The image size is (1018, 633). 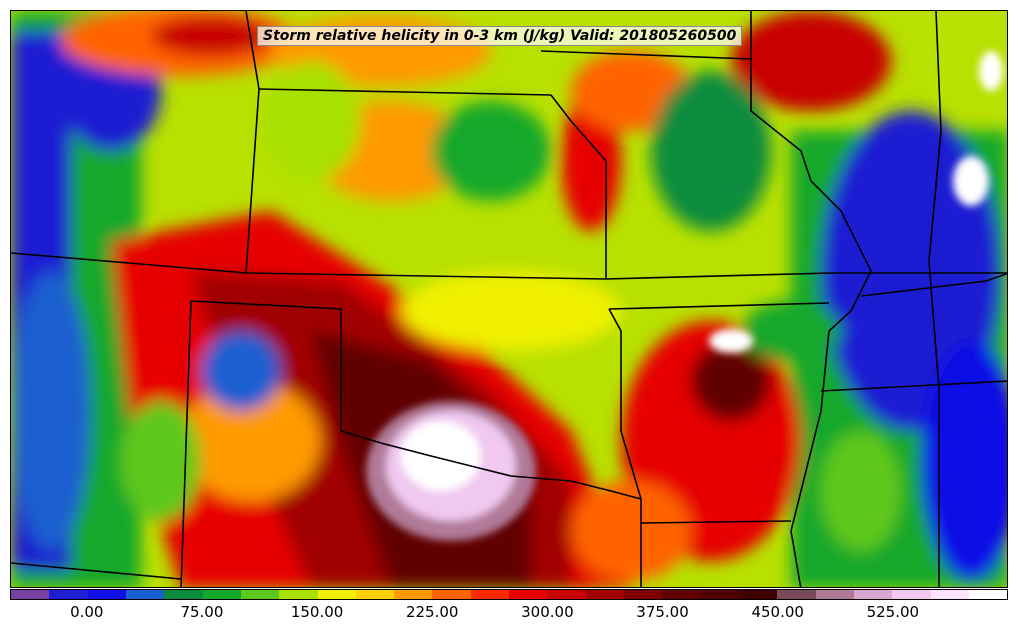 I want to click on colorbar-tick-label: 225.00, so click(x=432, y=612).